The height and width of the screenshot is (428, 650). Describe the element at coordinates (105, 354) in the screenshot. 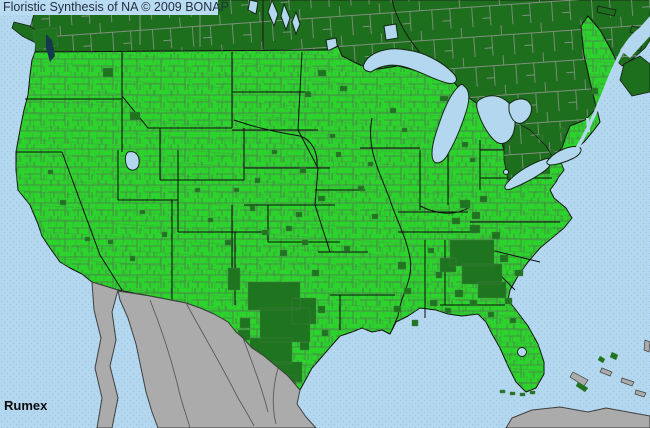

I see `baja-california` at that location.